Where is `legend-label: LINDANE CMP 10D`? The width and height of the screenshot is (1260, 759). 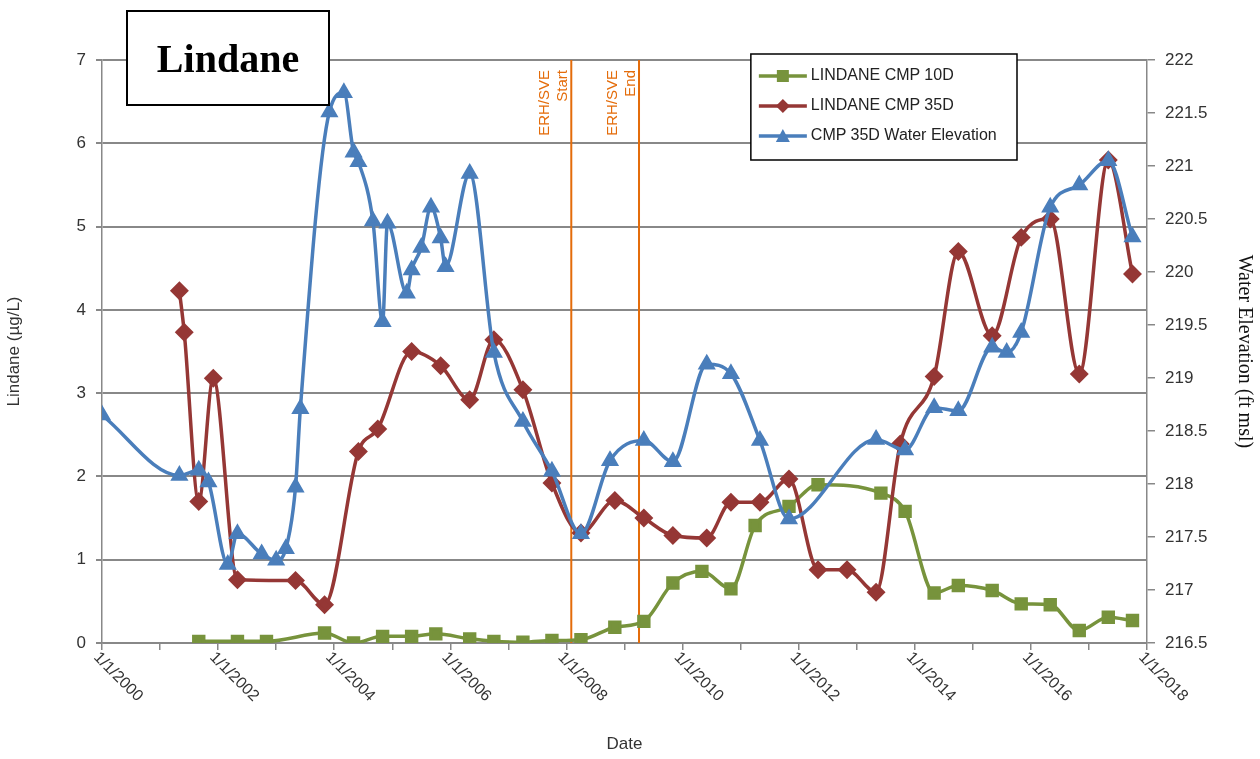
legend-label: LINDANE CMP 10D is located at coordinates (882, 75).